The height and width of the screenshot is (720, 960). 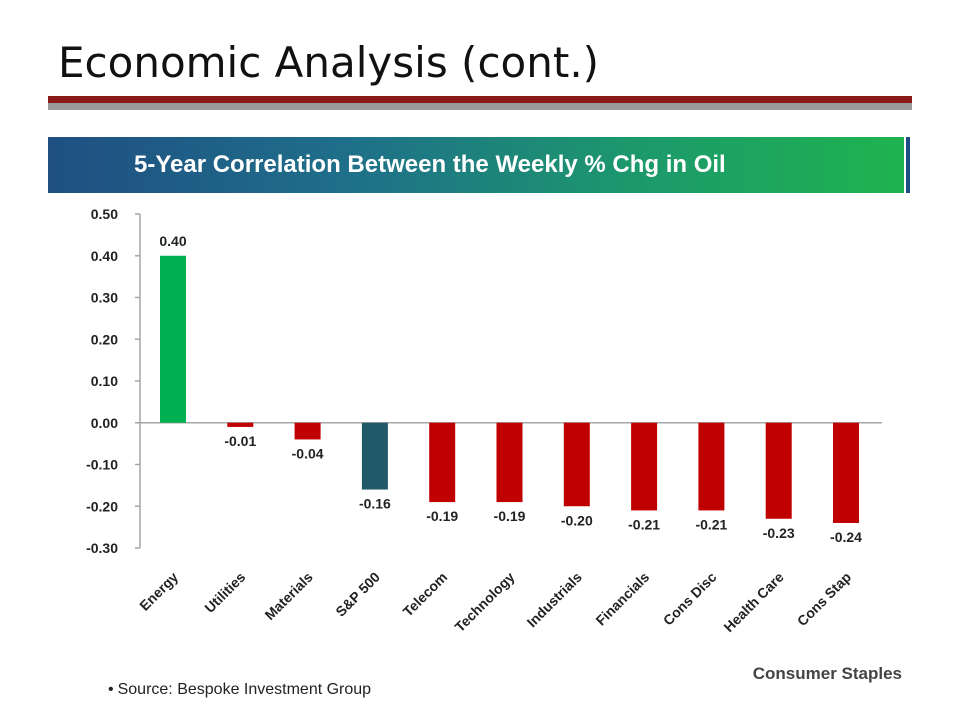 I want to click on x-tick-label: Energy, so click(x=158, y=591).